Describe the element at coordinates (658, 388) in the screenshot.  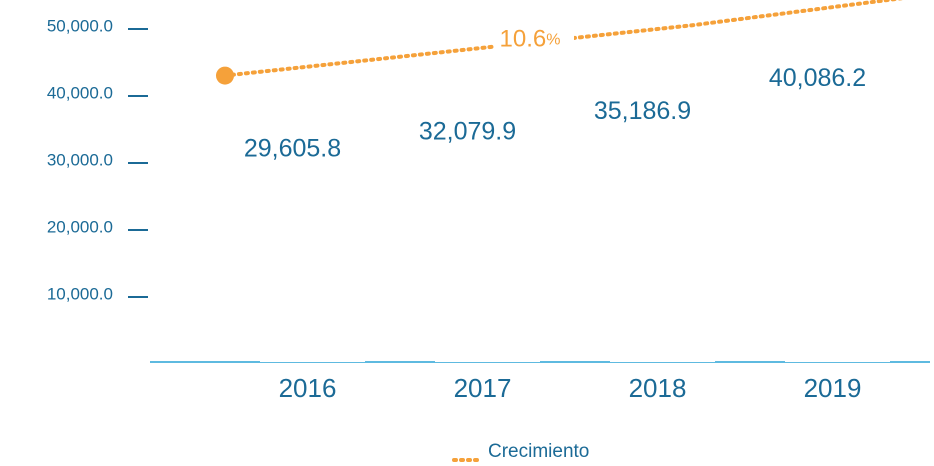
I see `x-tick-label: 2018` at that location.